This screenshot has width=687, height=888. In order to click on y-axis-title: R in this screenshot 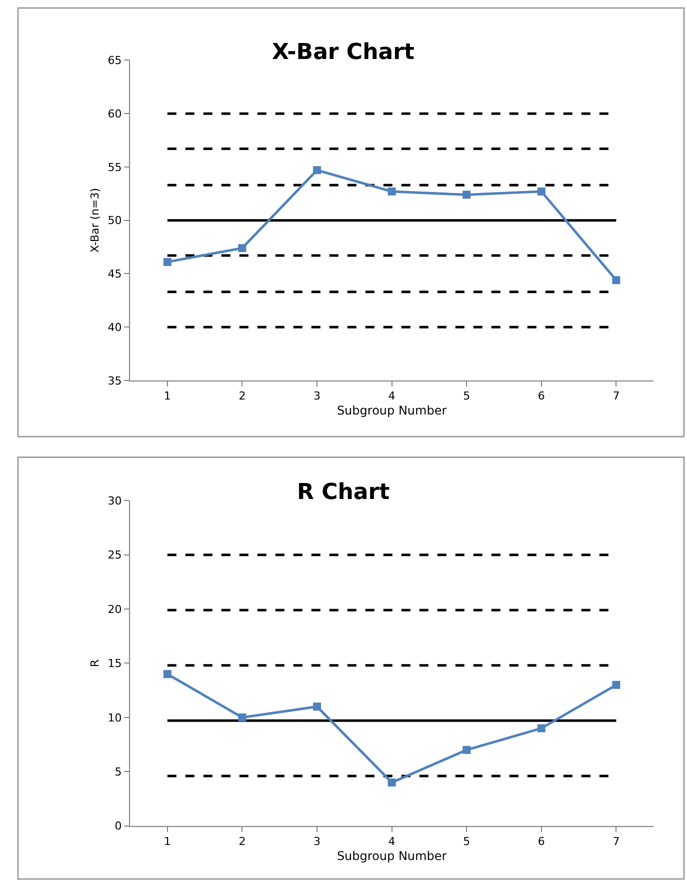, I will do `click(95, 663)`.